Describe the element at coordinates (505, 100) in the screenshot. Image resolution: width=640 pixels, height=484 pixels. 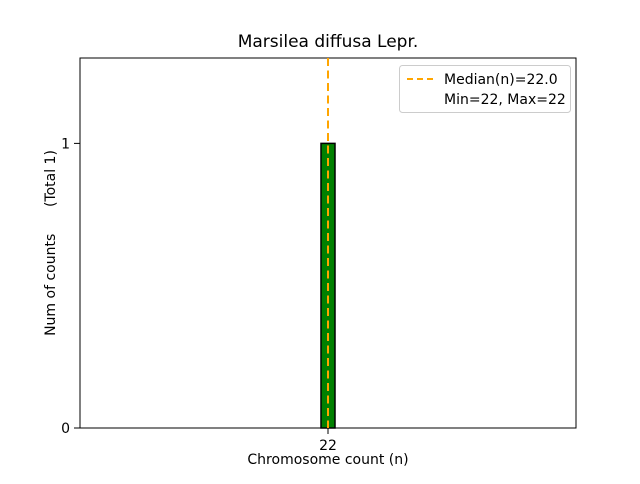
I see `legend-minmax-label: Min=22, Max=22` at that location.